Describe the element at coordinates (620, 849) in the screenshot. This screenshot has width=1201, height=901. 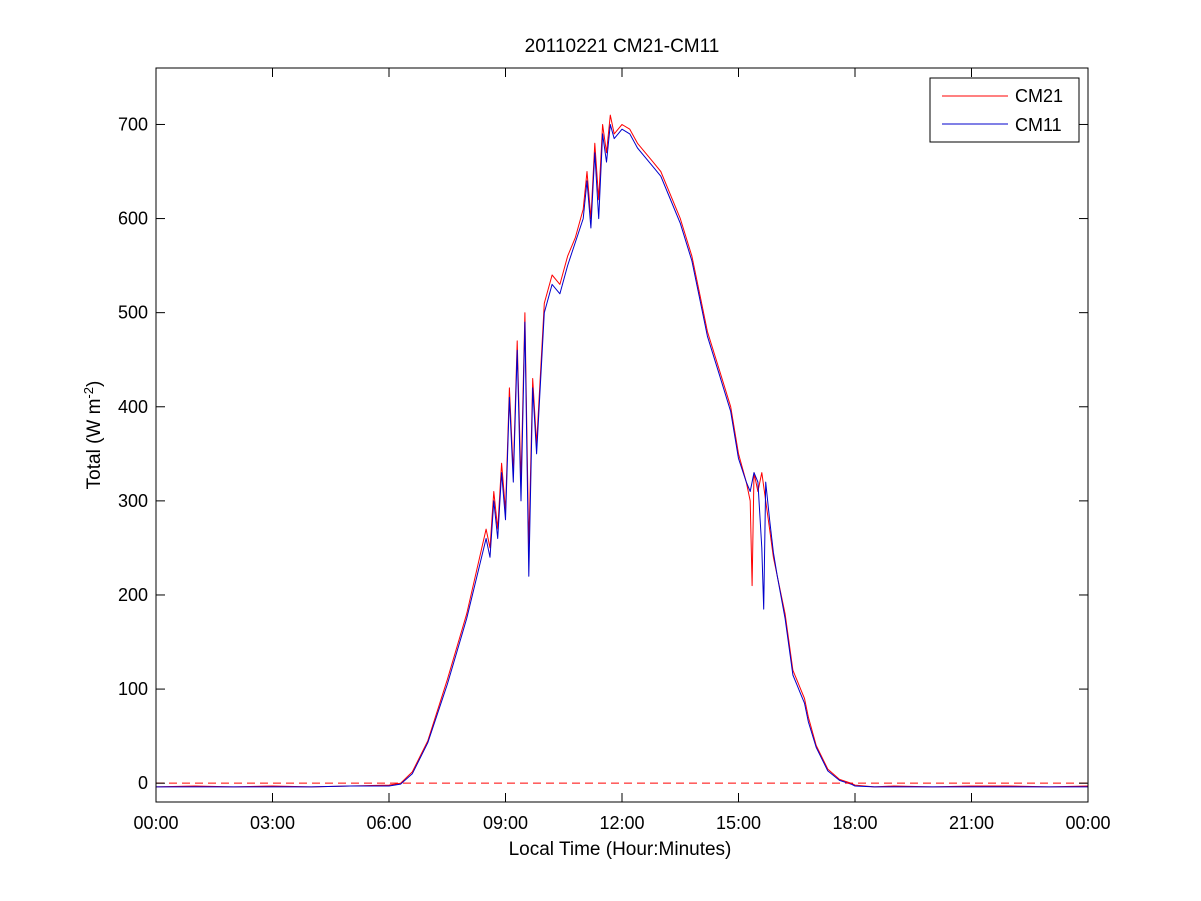
I see `x-axis-label: Local Time (Hour:Minutes)` at that location.